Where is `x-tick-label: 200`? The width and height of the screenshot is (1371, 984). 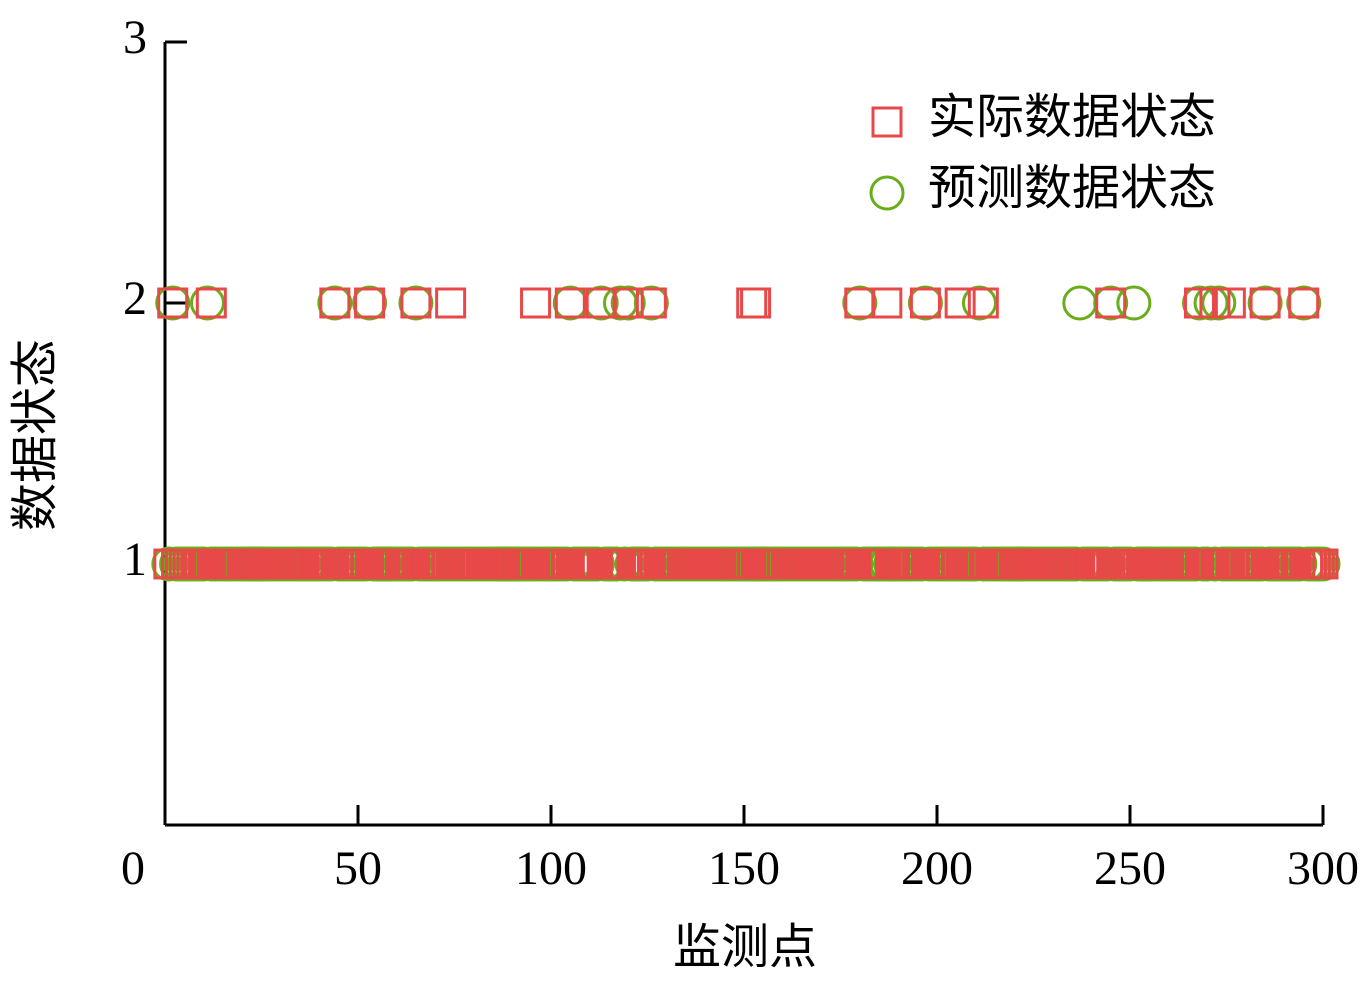
x-tick-label: 200 is located at coordinates (937, 868).